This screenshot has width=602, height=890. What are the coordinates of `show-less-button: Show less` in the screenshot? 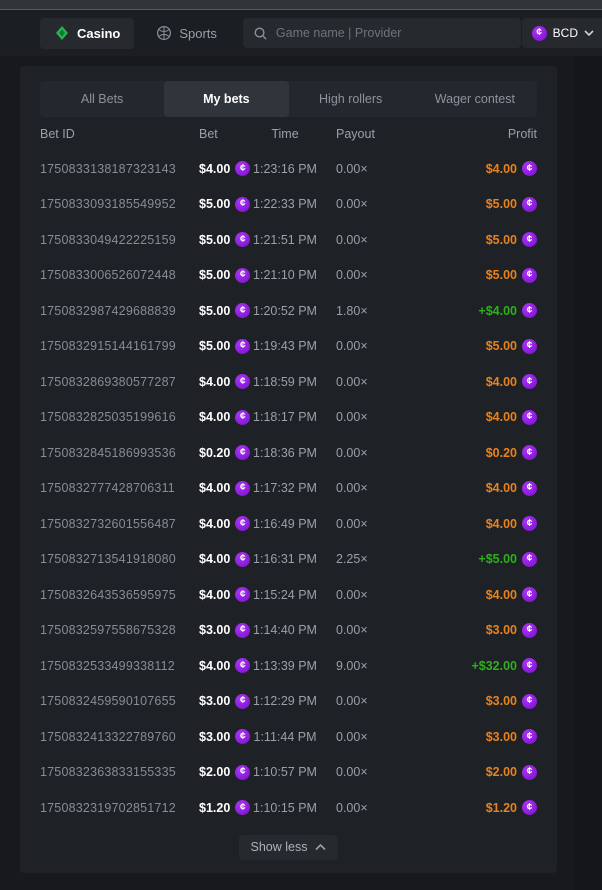 It's located at (288, 847).